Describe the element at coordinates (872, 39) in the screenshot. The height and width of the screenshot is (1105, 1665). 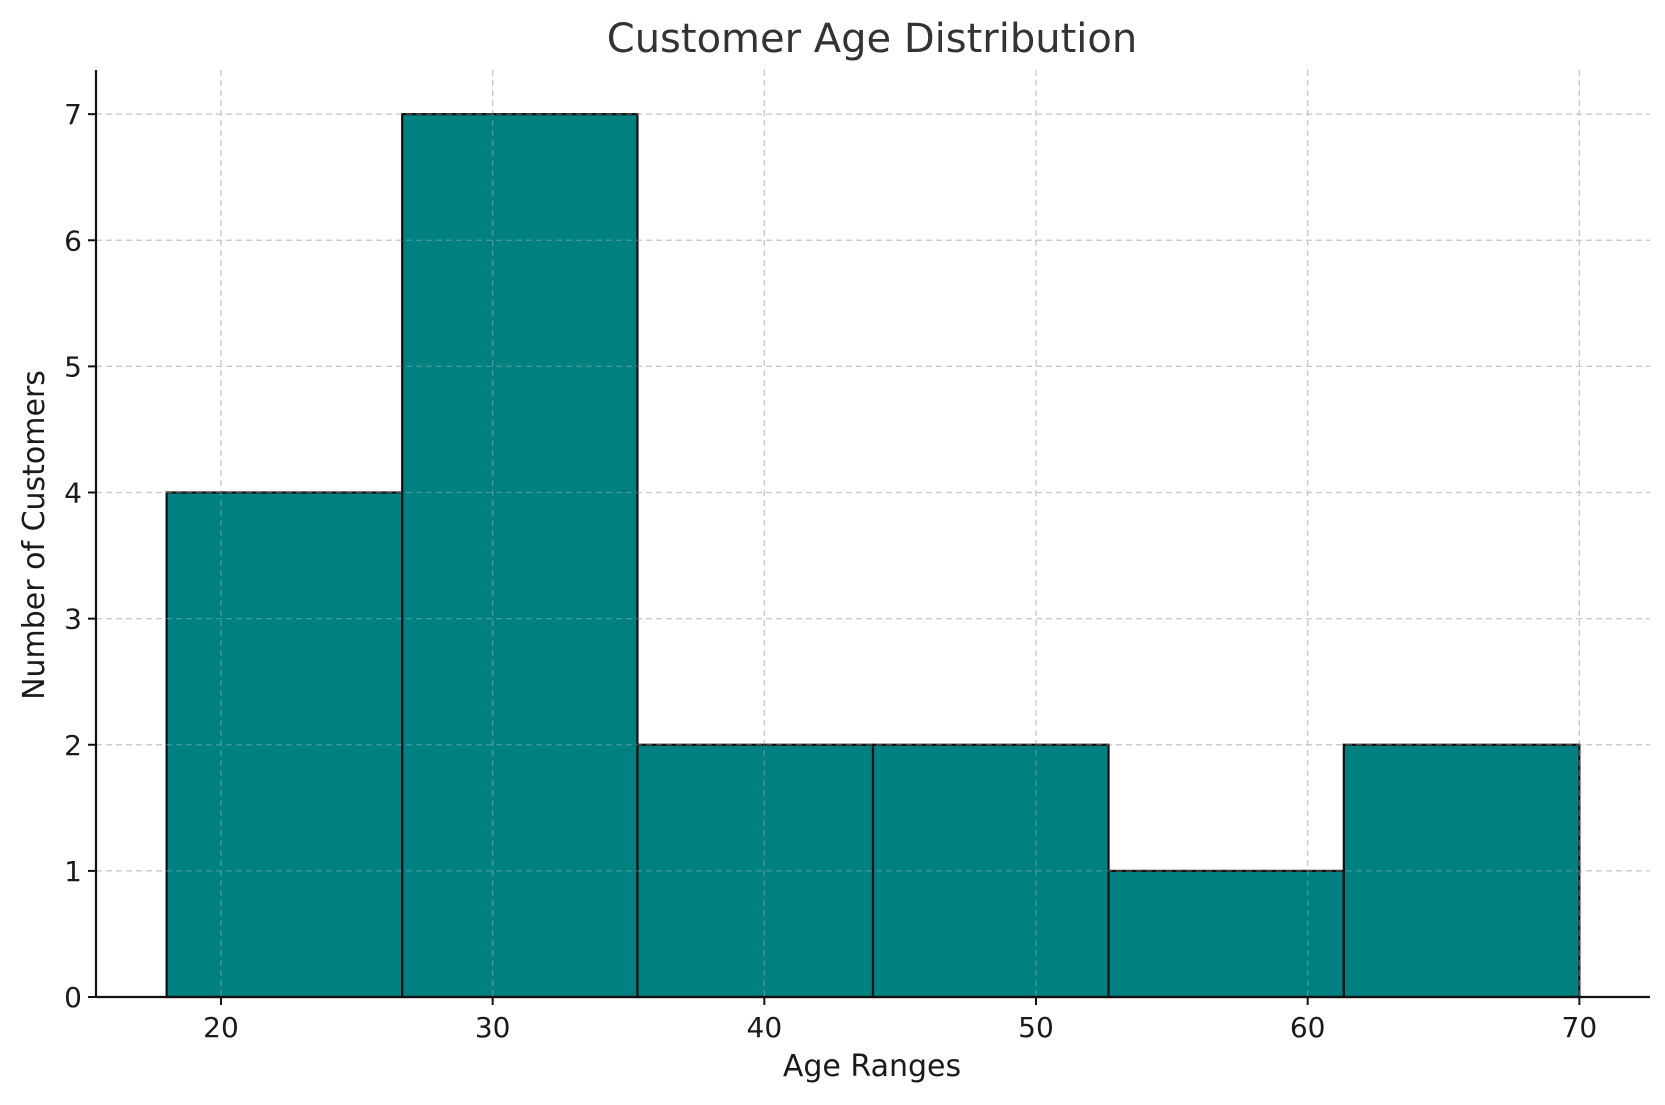
I see `chart-title: Customer Age Distribution` at that location.